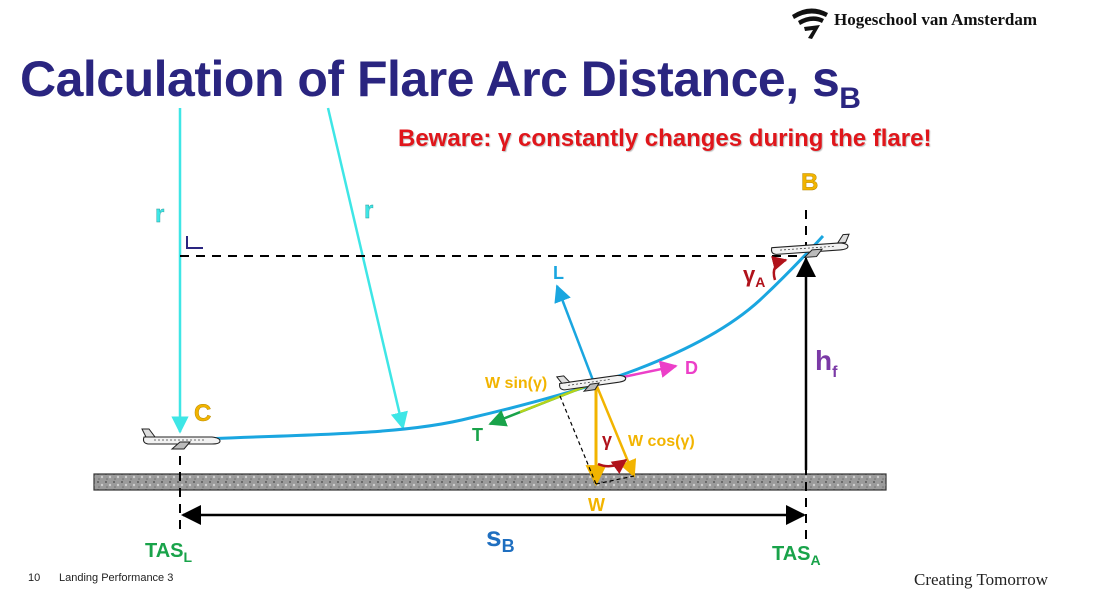  What do you see at coordinates (558, 273) in the screenshot?
I see `lift-label: L` at bounding box center [558, 273].